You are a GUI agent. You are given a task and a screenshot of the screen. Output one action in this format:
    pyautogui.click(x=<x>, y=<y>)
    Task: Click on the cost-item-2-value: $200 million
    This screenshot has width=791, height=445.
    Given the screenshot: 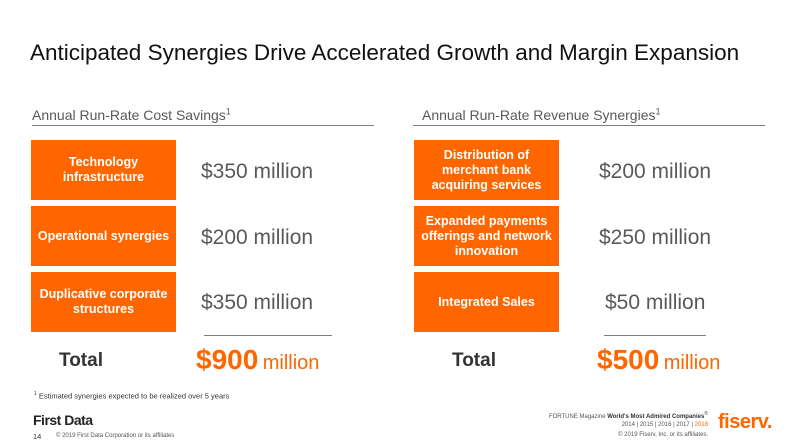 What is the action you would take?
    pyautogui.click(x=257, y=237)
    